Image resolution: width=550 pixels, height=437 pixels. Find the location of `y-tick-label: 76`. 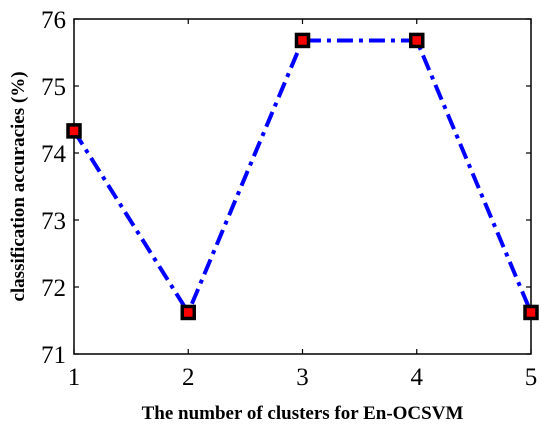

y-tick-label: 76 is located at coordinates (53, 20).